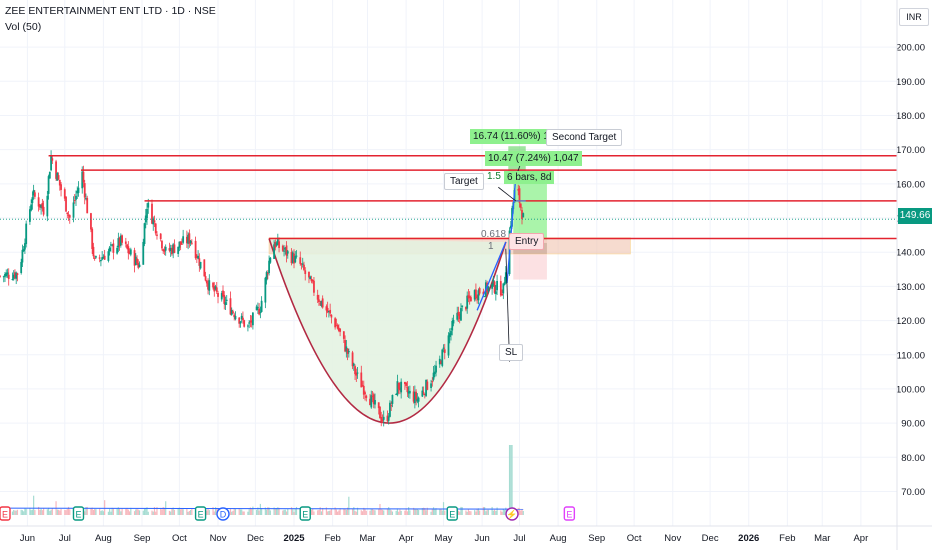  What do you see at coordinates (787, 538) in the screenshot?
I see `x-tick-label: Feb` at bounding box center [787, 538].